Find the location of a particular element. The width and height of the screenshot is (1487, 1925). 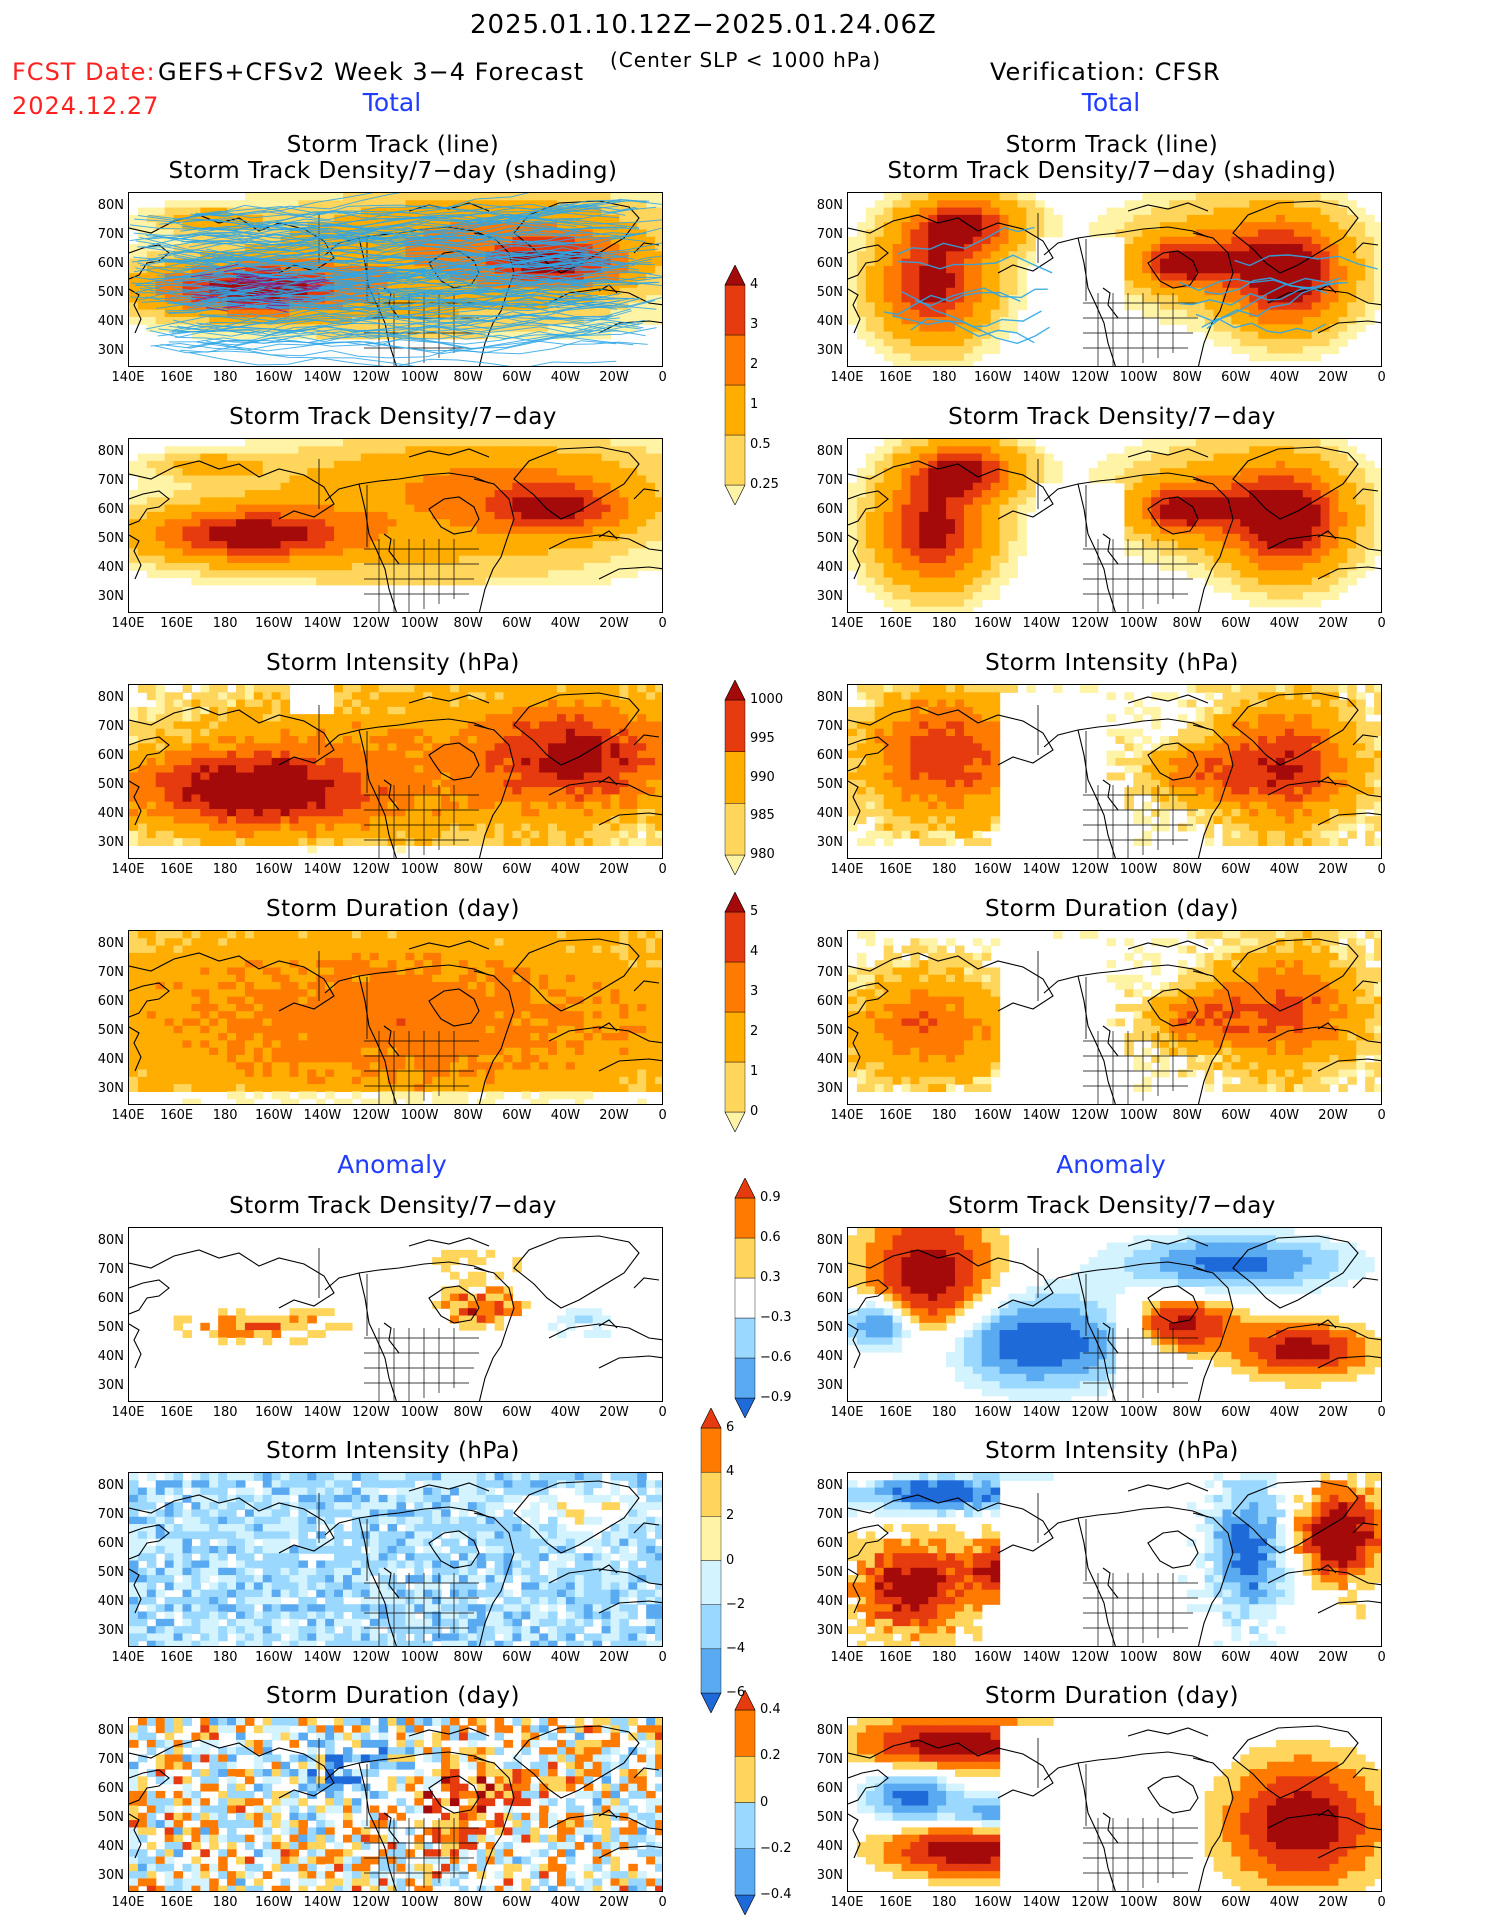

colorbar-duration-total is located at coordinates (735, 1013).